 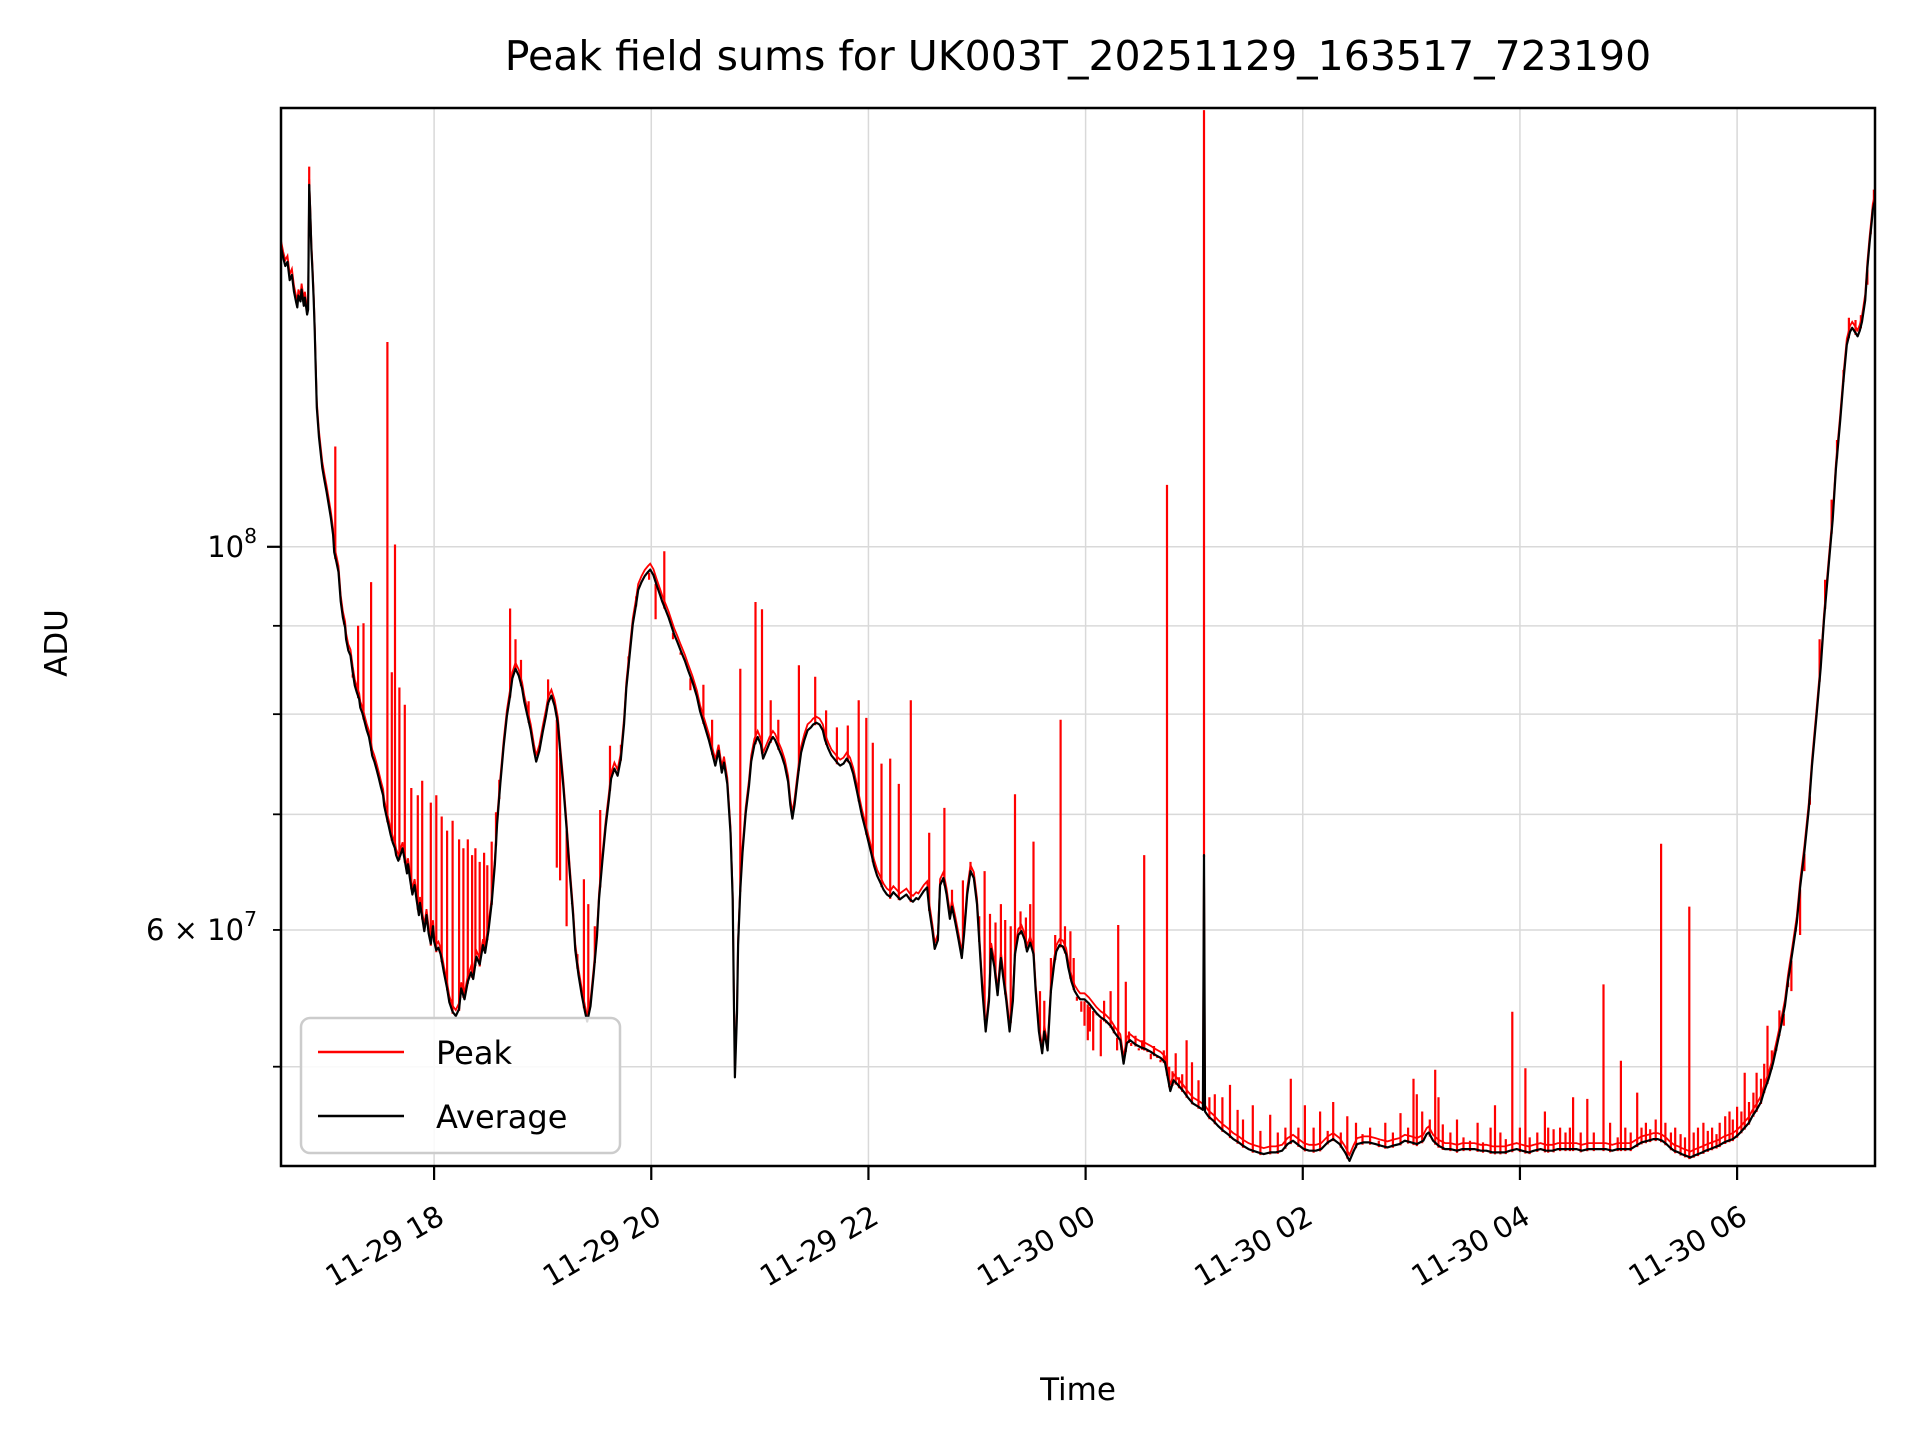 What do you see at coordinates (474, 1053) in the screenshot?
I see `legend-peak-label: Peak` at bounding box center [474, 1053].